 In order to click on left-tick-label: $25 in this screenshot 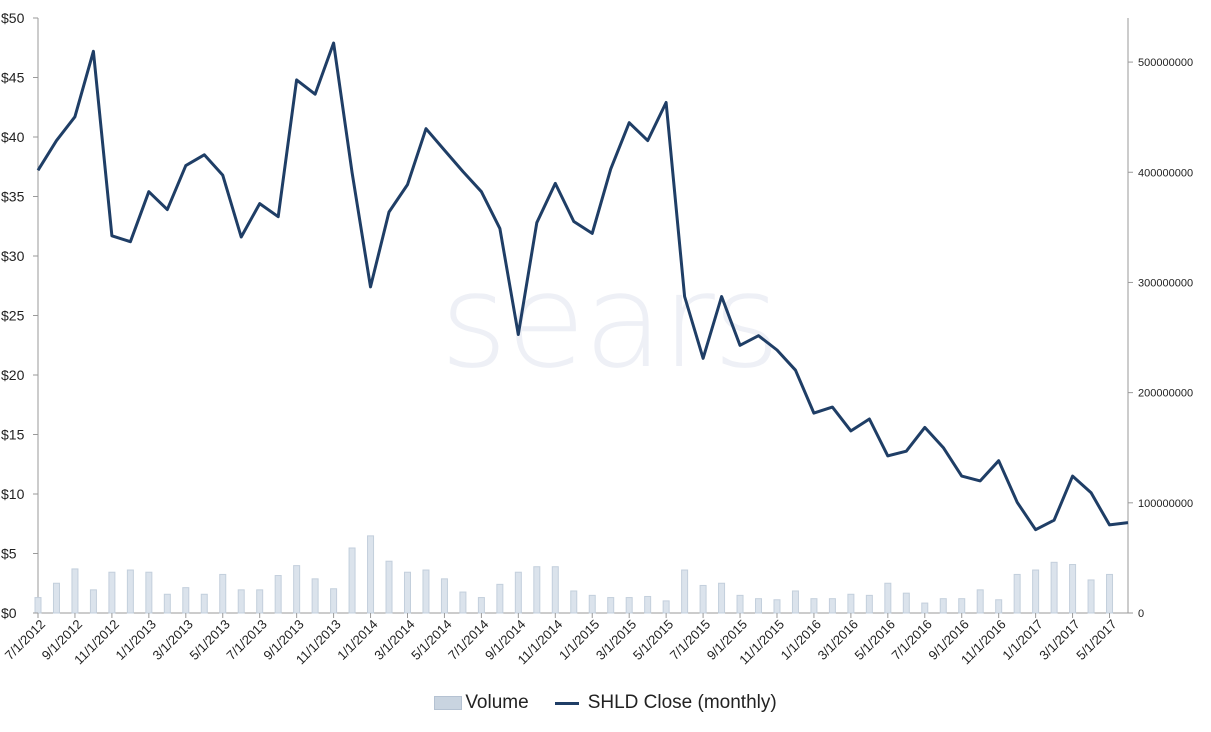, I will do `click(13, 316)`.